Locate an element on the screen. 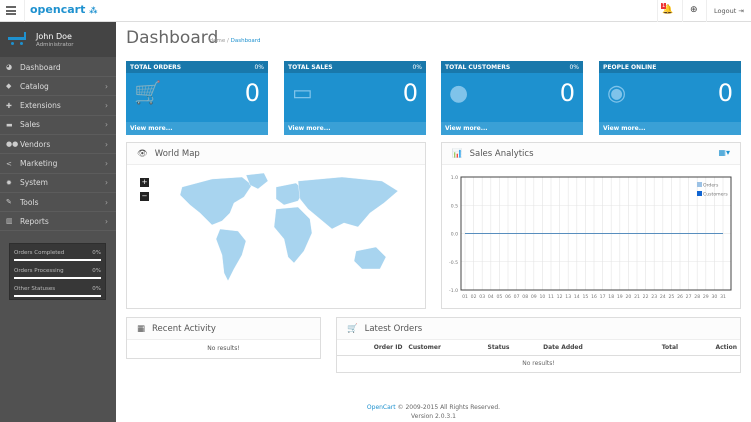  sidebar-item-dashboard: ◕ Dashboard is located at coordinates (58, 67).